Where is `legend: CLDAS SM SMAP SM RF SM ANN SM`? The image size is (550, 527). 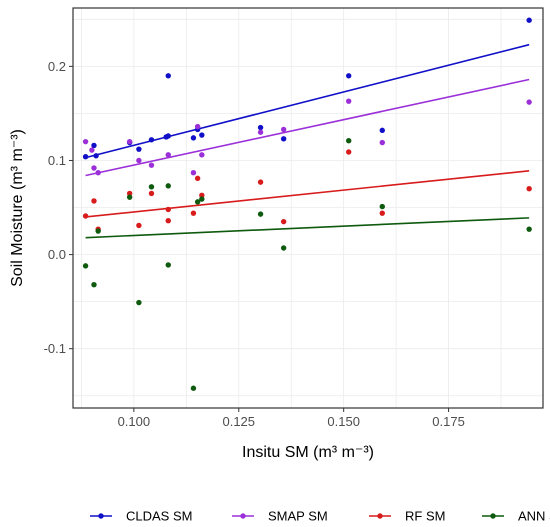 legend: CLDAS SM SMAP SM RF SM ANN SM is located at coordinates (320, 516).